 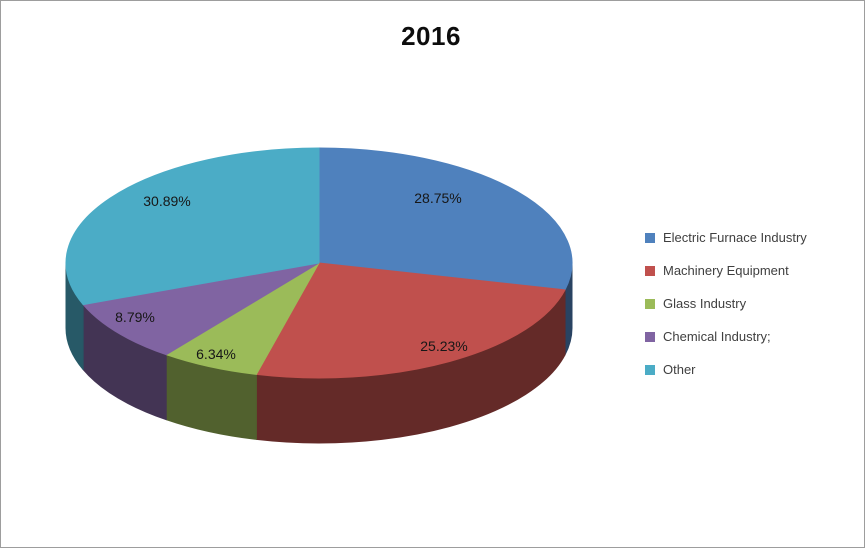 I want to click on legend-item-machinery-equipment: Machinery Equipment, so click(x=726, y=270).